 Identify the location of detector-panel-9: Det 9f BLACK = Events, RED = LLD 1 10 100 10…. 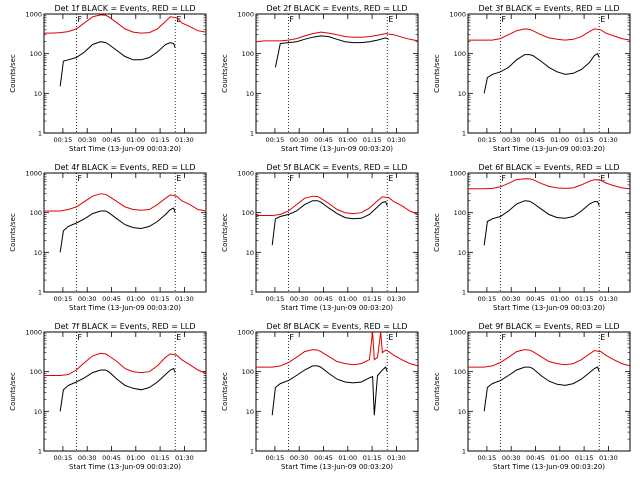
(532, 396).